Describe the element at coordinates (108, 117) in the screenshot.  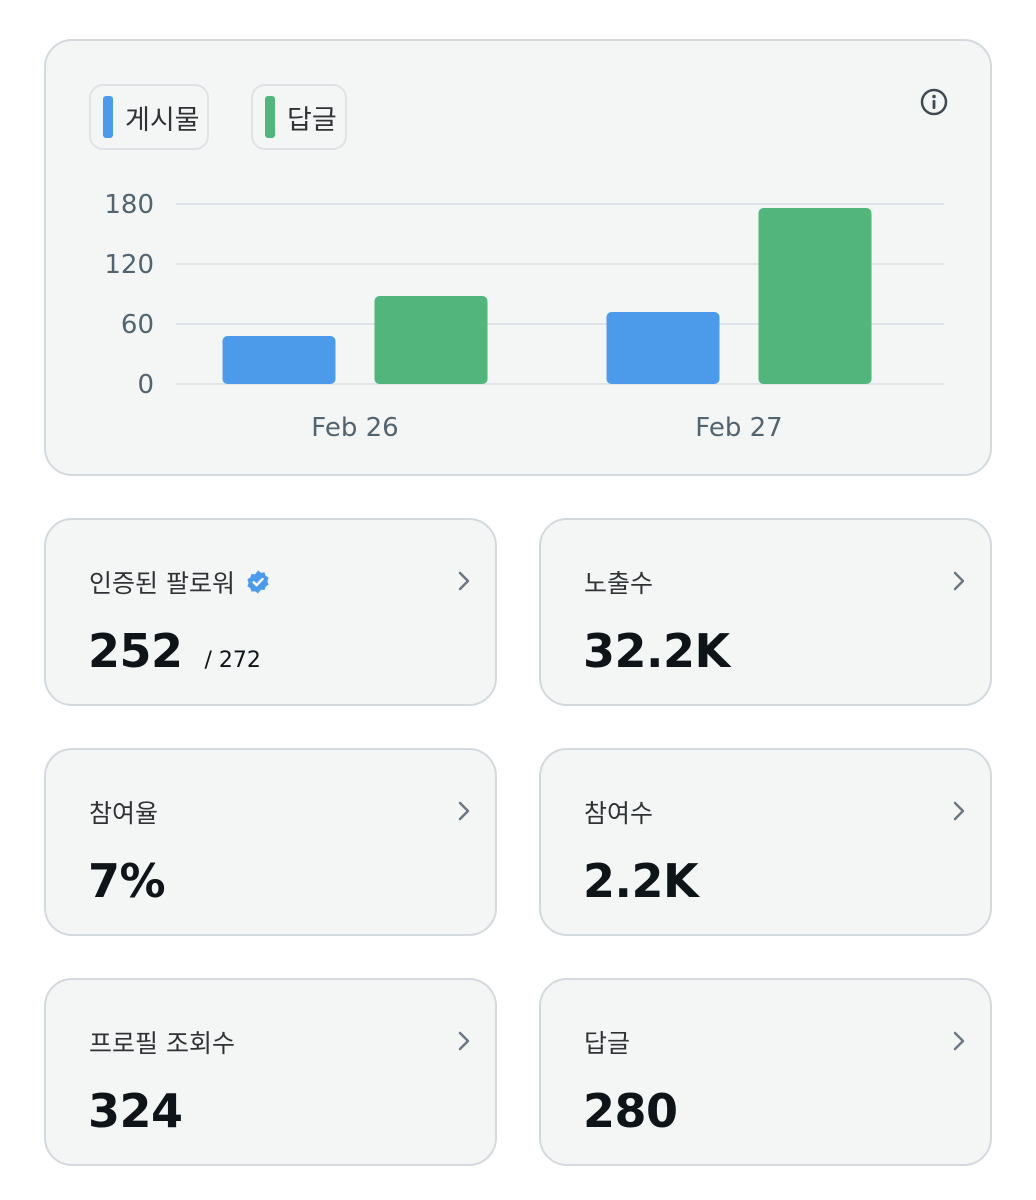
I see `posts-color-swatch` at that location.